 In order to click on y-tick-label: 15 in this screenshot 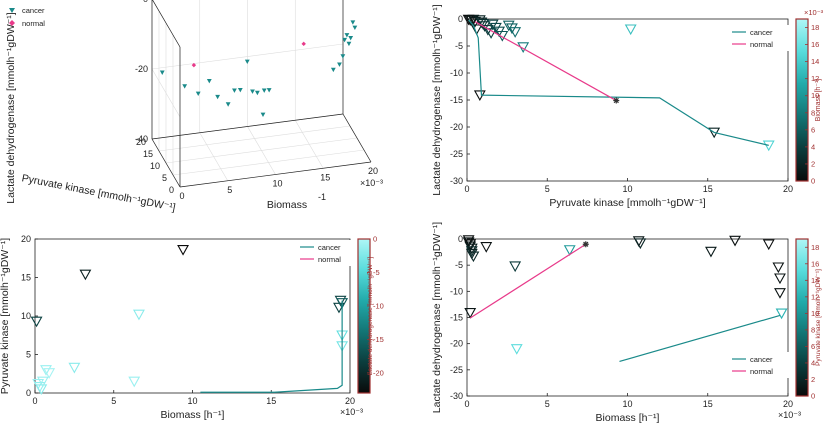, I will do `click(148, 154)`.